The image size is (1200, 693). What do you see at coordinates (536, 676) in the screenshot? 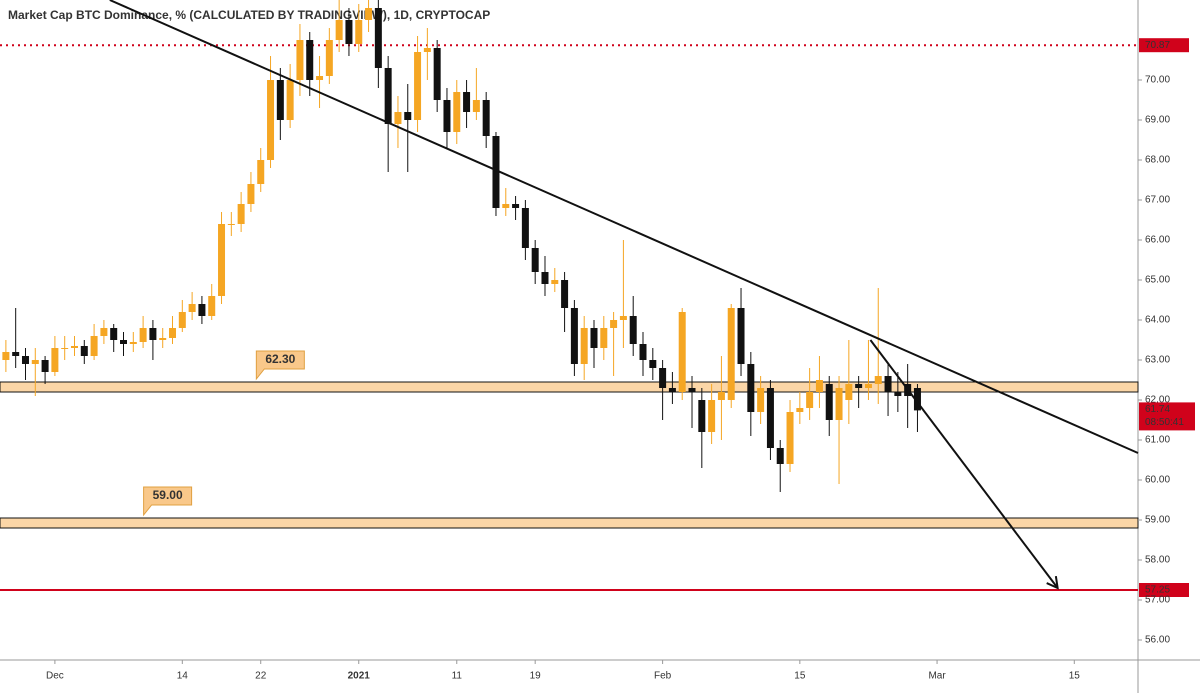
I see `x-tick-label: 19` at bounding box center [536, 676].